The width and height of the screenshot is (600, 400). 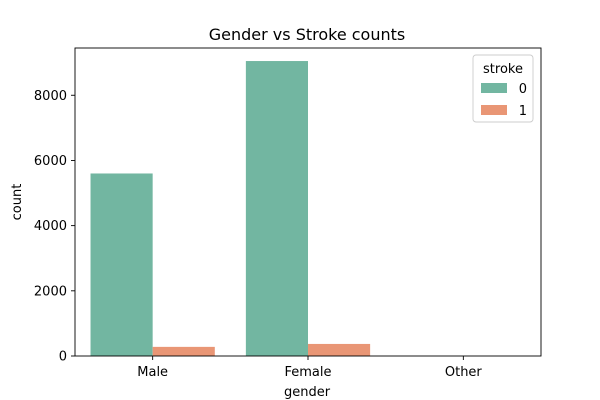 I want to click on legend-label-0: 0, so click(x=523, y=89).